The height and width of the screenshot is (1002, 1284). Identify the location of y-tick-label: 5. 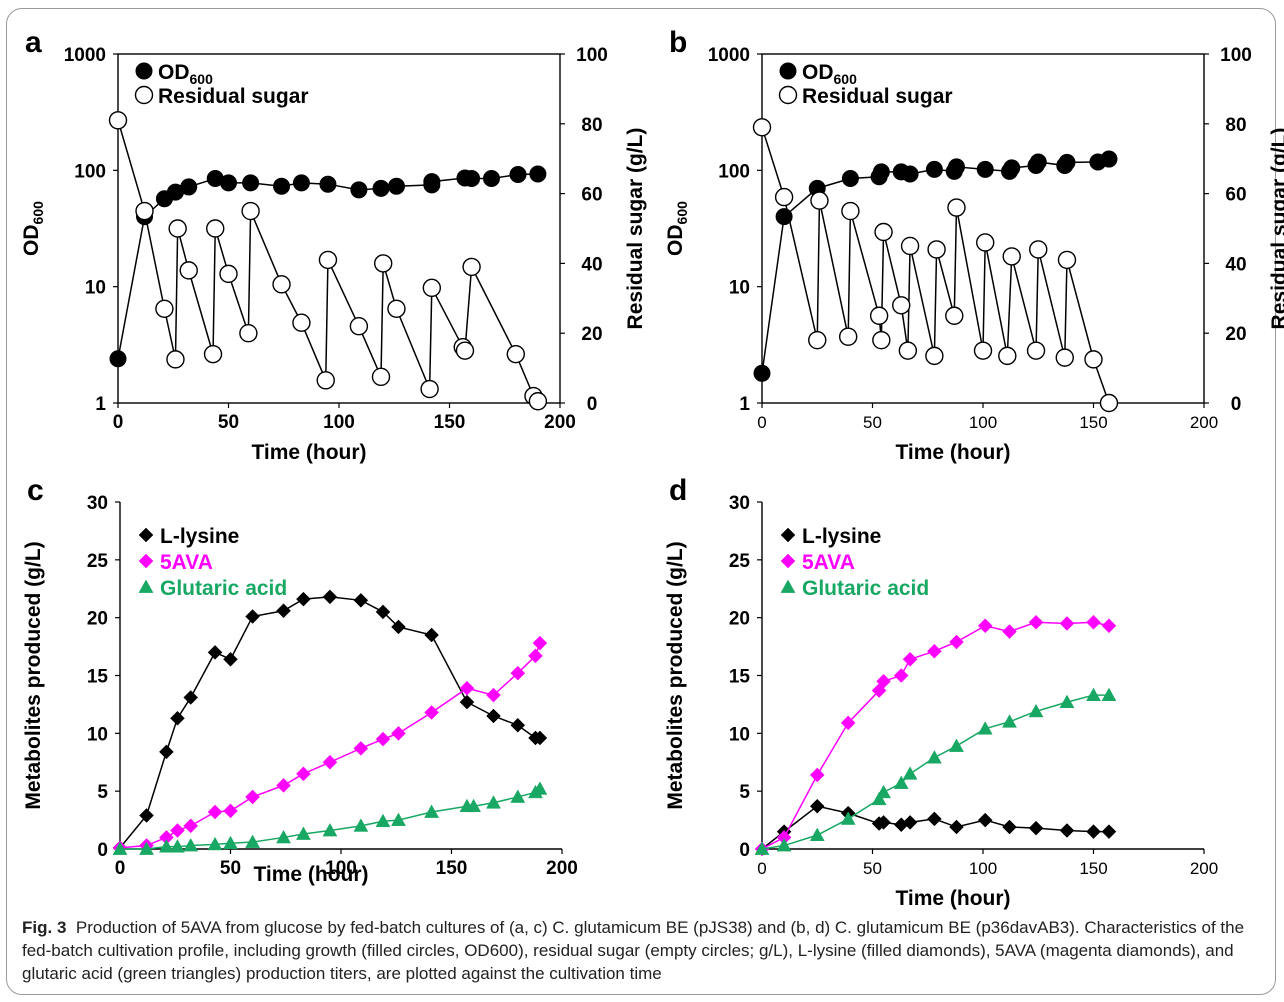
(744, 792).